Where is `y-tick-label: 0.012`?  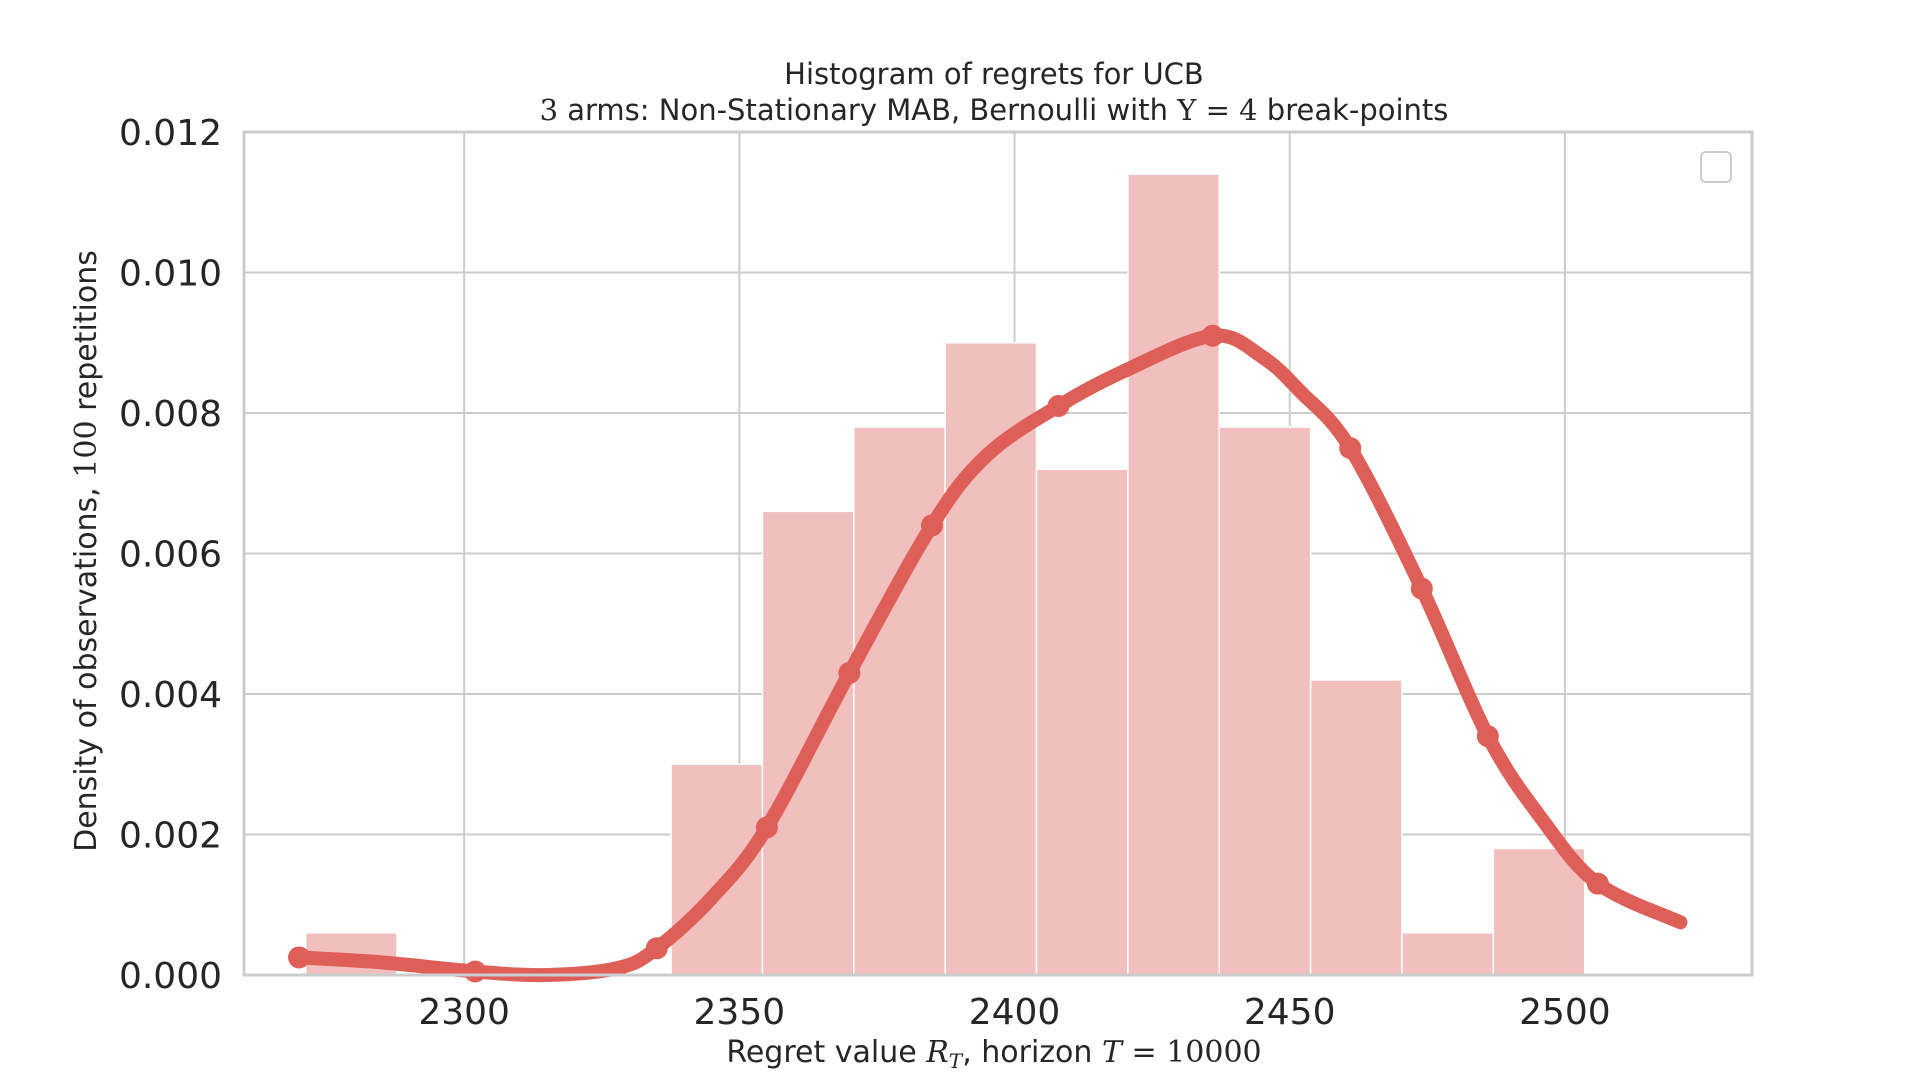
y-tick-label: 0.012 is located at coordinates (170, 133).